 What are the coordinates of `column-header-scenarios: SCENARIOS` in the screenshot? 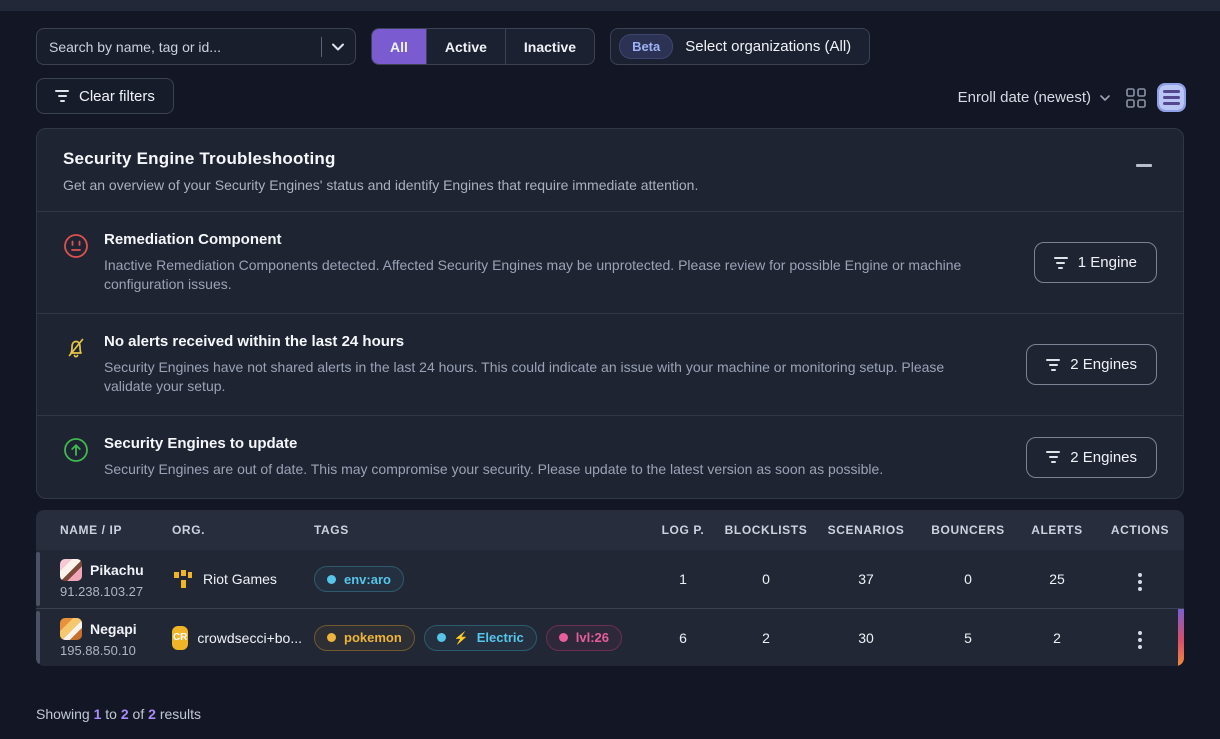 It's located at (866, 530).